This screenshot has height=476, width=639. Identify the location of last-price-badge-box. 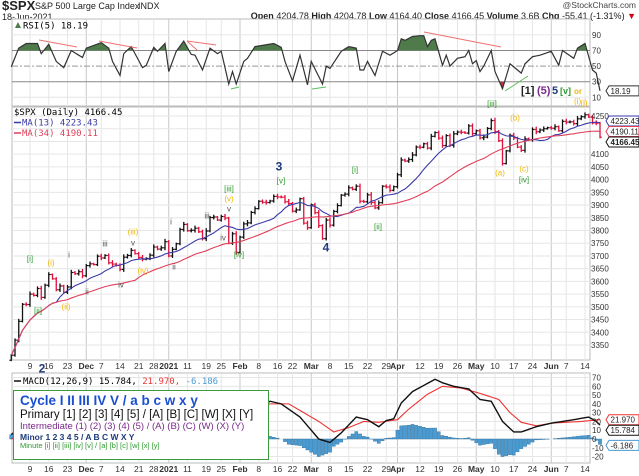
(622, 142).